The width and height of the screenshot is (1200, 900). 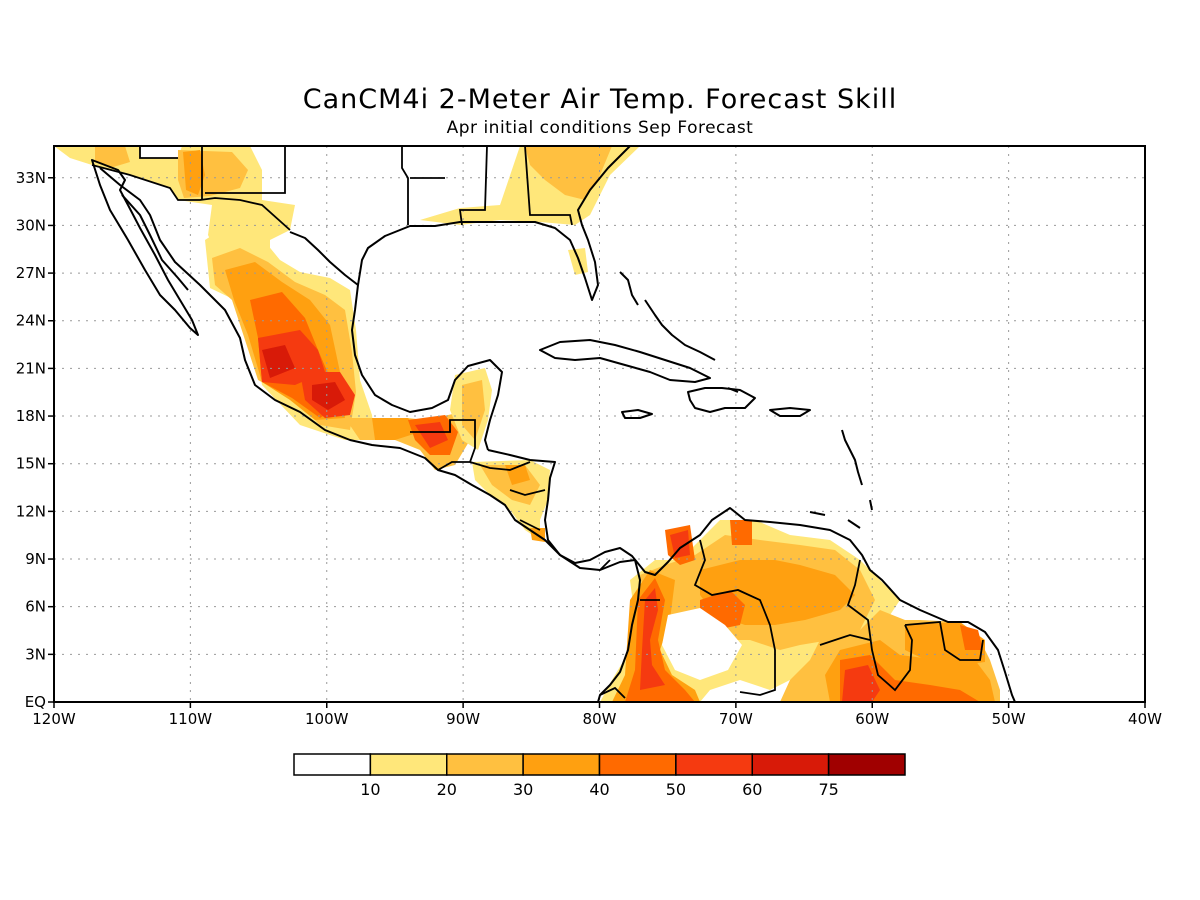 I want to click on colorbar-label: 30, so click(x=523, y=789).